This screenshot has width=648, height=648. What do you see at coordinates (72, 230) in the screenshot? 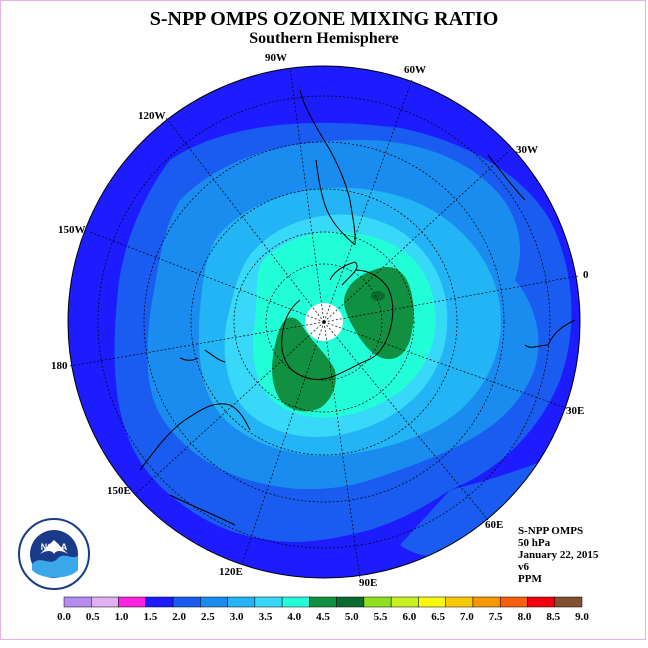
I see `lon-label-150w: 150W` at bounding box center [72, 230].